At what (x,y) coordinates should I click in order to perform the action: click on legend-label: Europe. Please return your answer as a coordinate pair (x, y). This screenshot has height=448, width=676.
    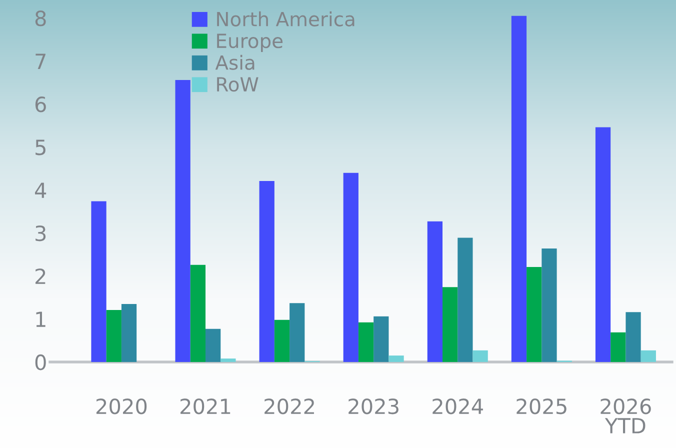
    Looking at the image, I should click on (250, 43).